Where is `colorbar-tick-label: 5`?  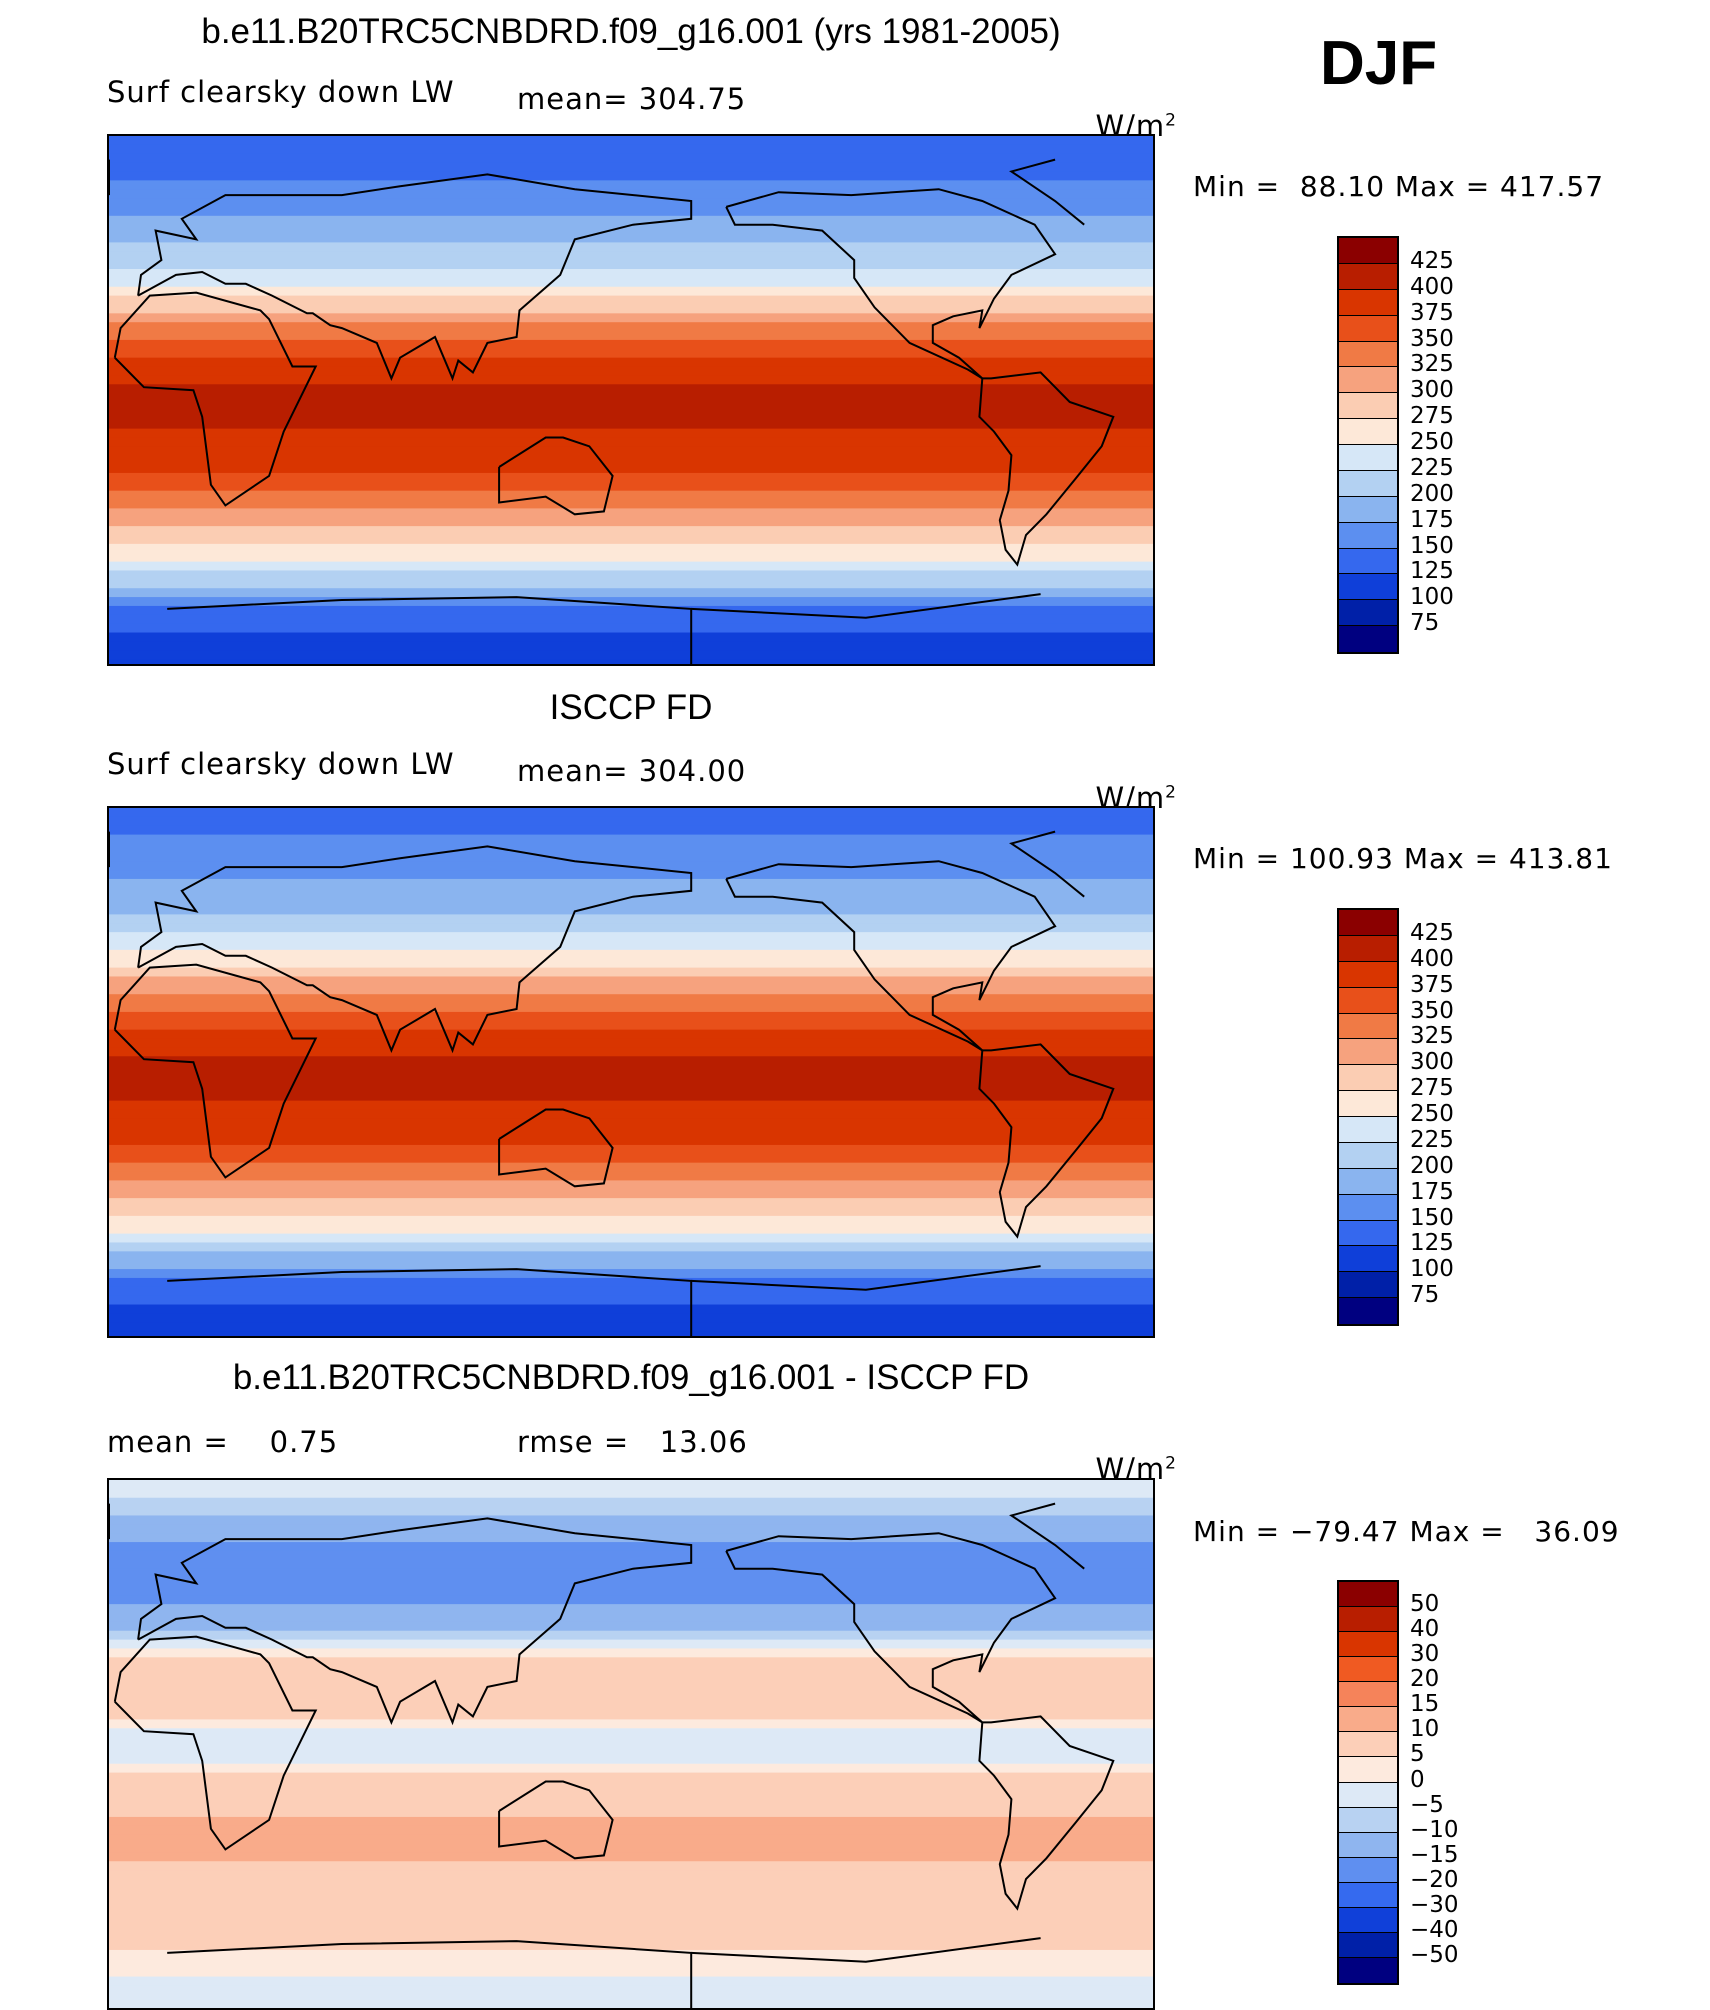 colorbar-tick-label: 5 is located at coordinates (1417, 1754).